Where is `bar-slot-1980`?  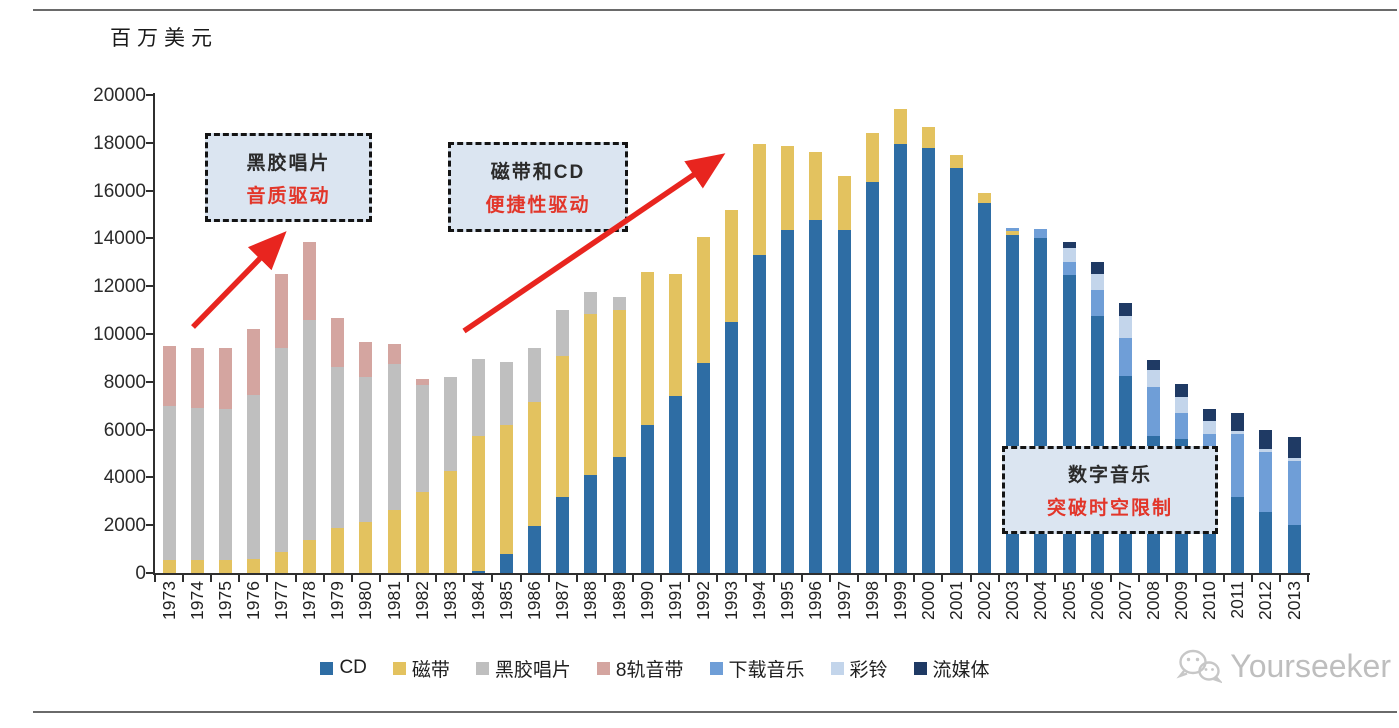
bar-slot-1980 is located at coordinates (366, 334).